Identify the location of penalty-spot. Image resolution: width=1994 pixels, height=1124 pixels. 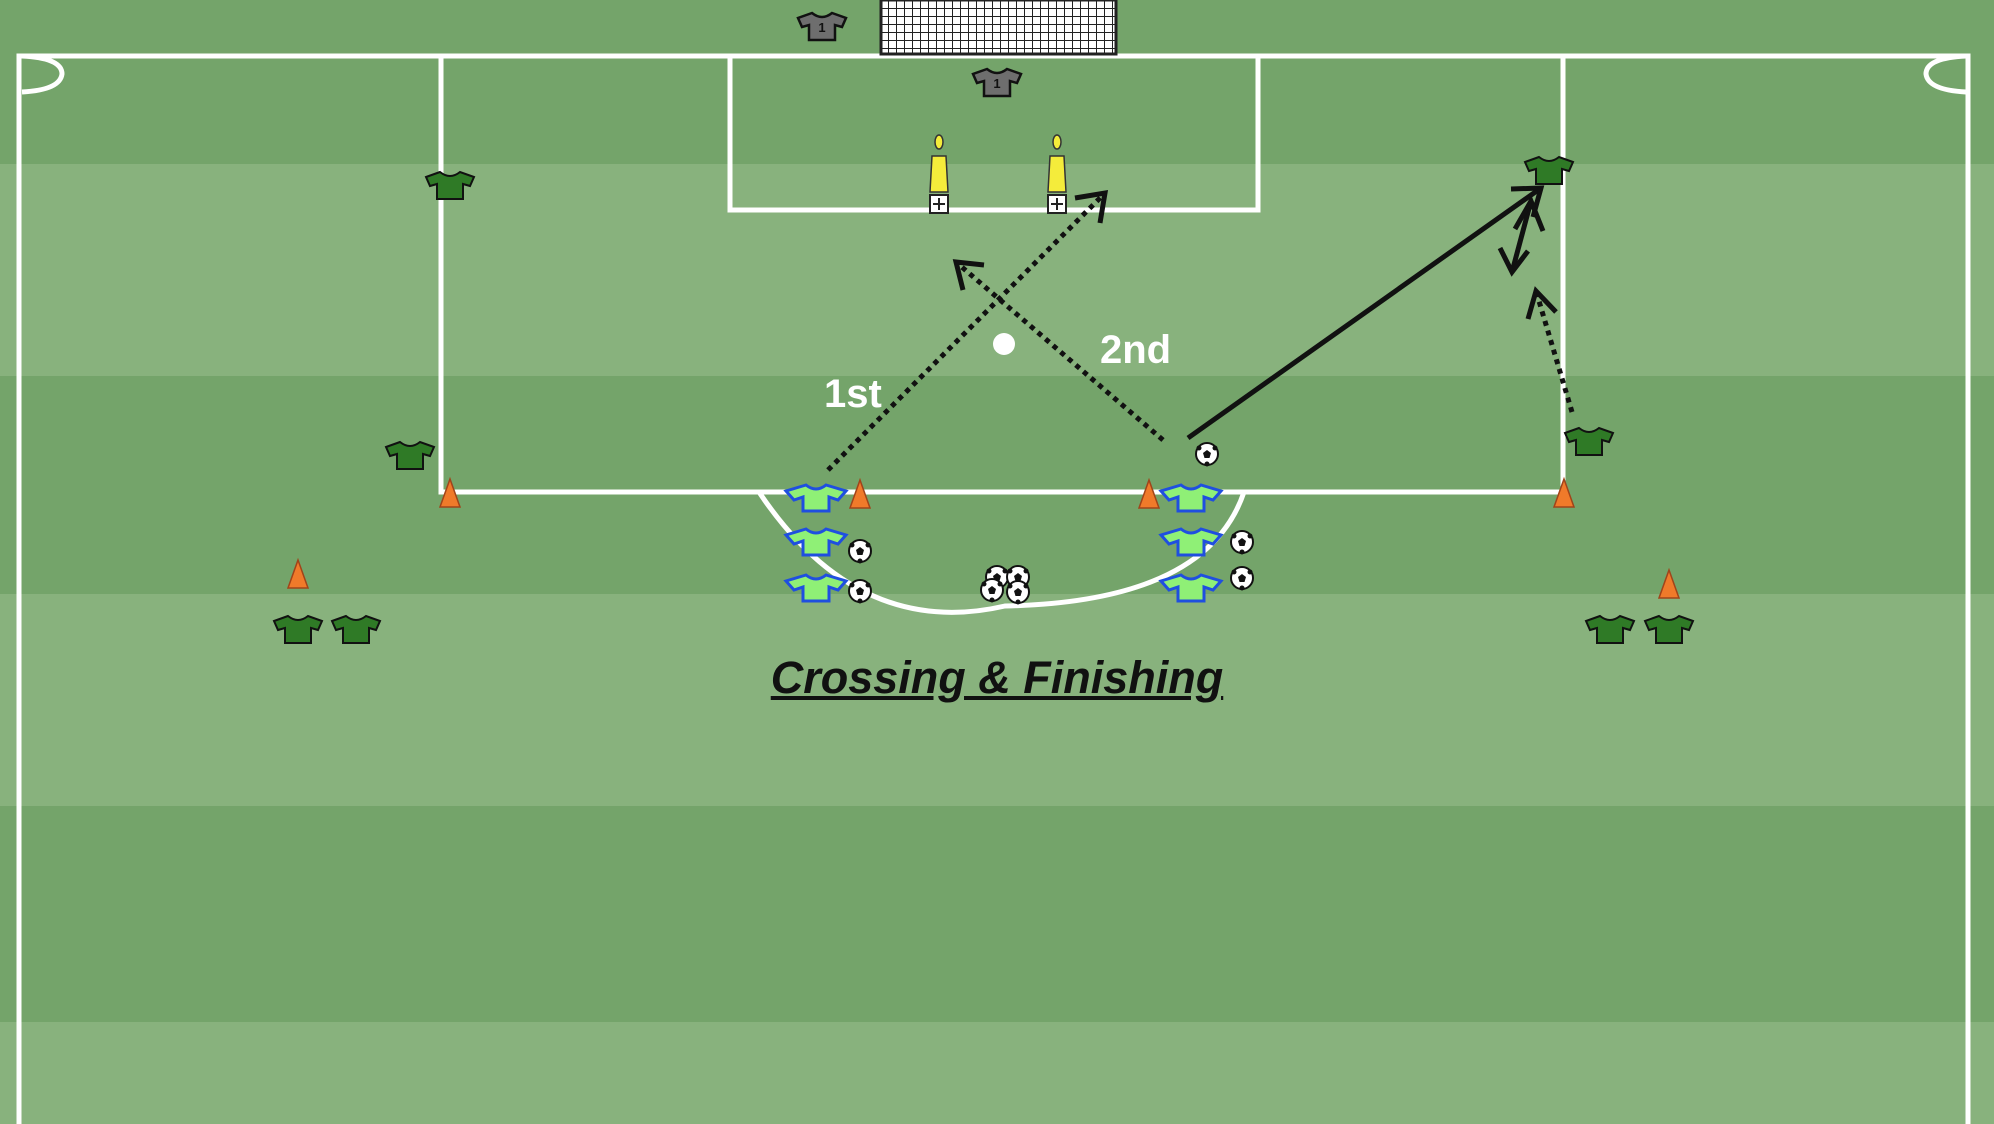
(1004, 344).